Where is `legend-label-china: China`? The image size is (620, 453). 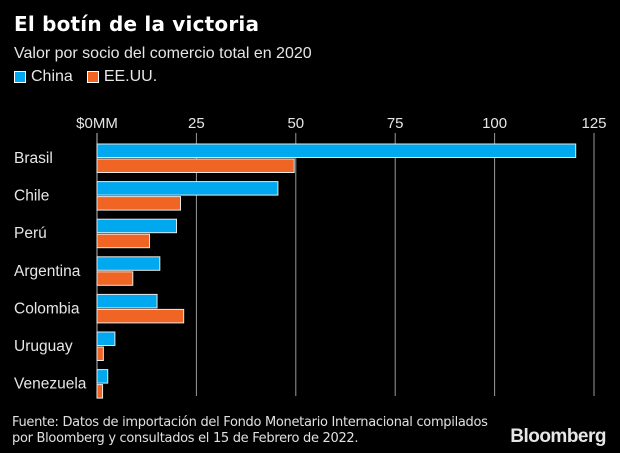 legend-label-china: China is located at coordinates (52, 76).